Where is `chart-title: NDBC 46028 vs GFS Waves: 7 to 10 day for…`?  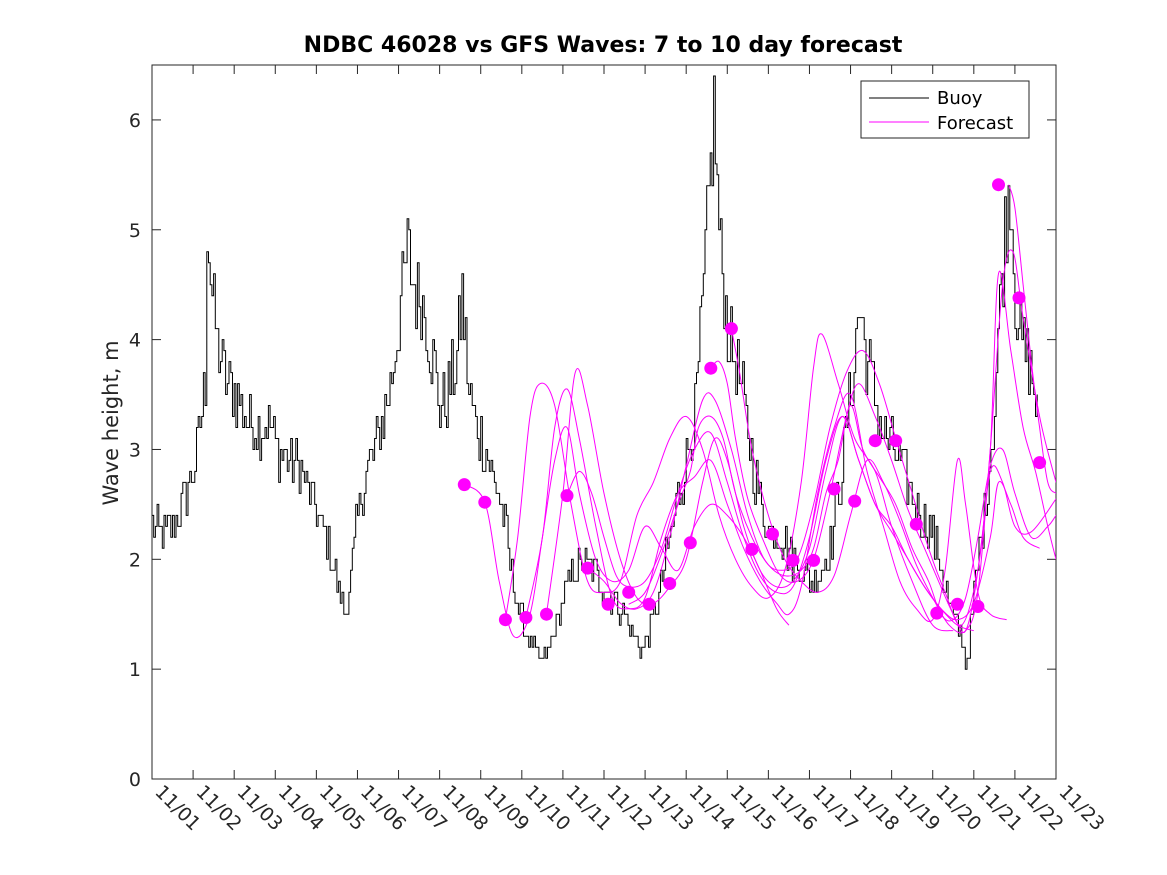 chart-title: NDBC 46028 vs GFS Waves: 7 to 10 day for… is located at coordinates (603, 45).